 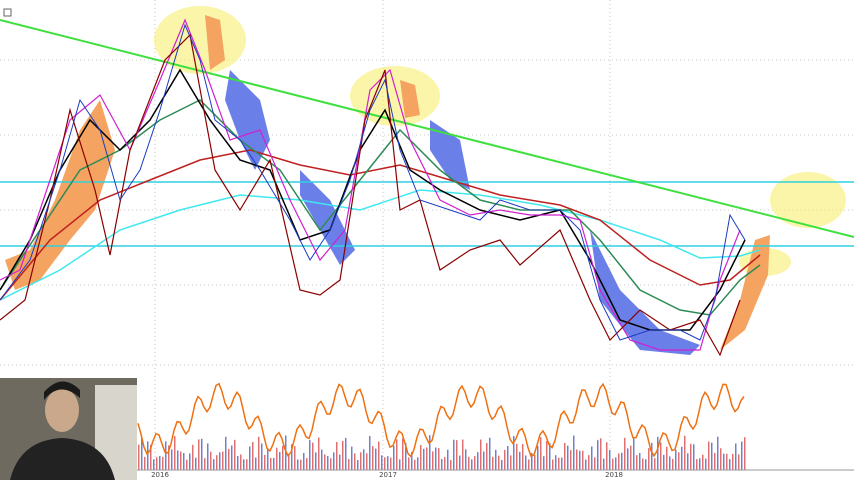 What do you see at coordinates (62, 410) in the screenshot?
I see `webcam-face` at bounding box center [62, 410].